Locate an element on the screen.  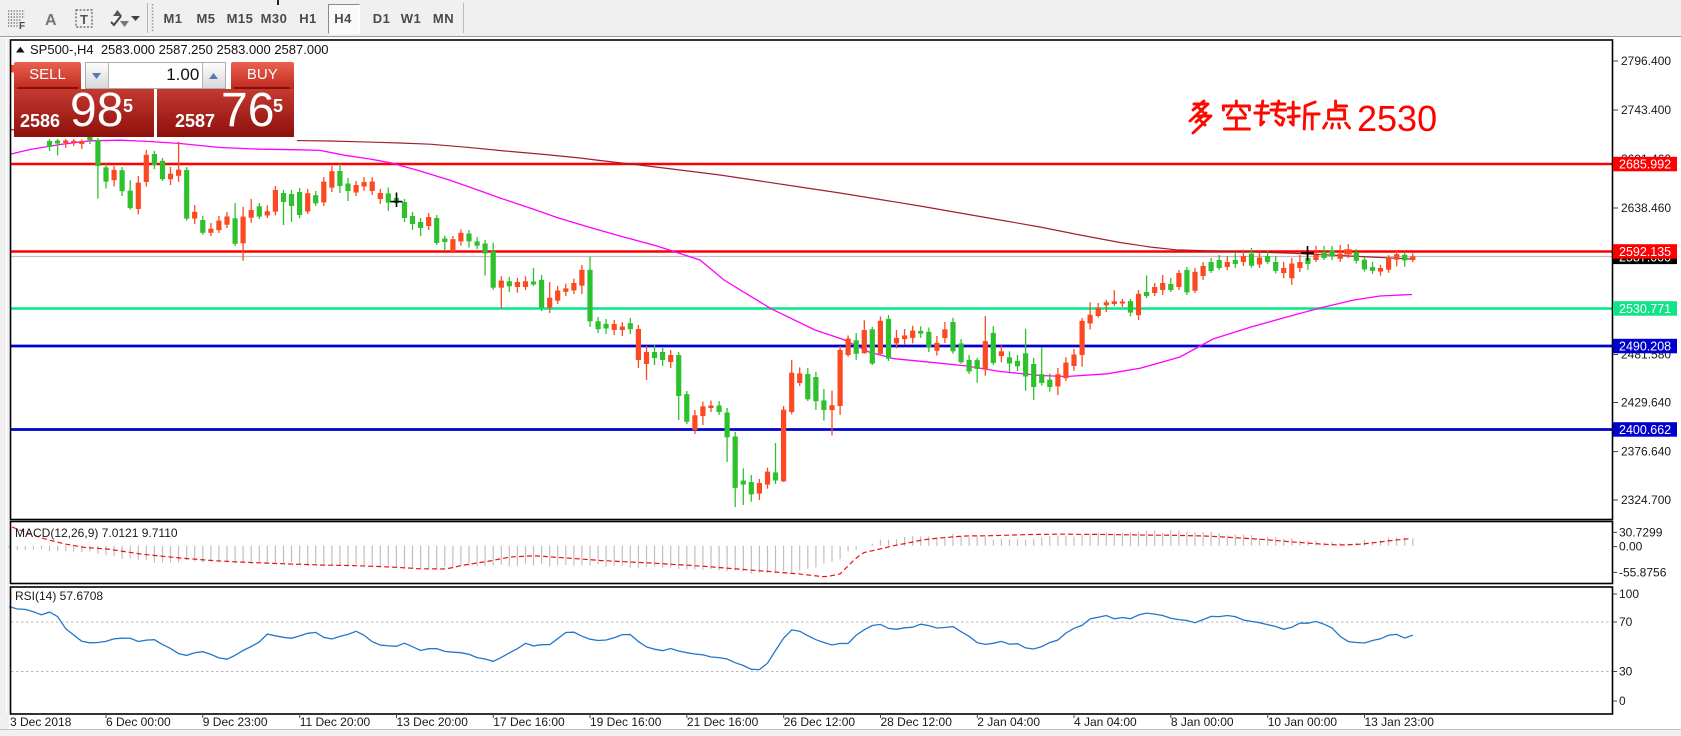
svg-text: 2530 is located at coordinates (1397, 118).